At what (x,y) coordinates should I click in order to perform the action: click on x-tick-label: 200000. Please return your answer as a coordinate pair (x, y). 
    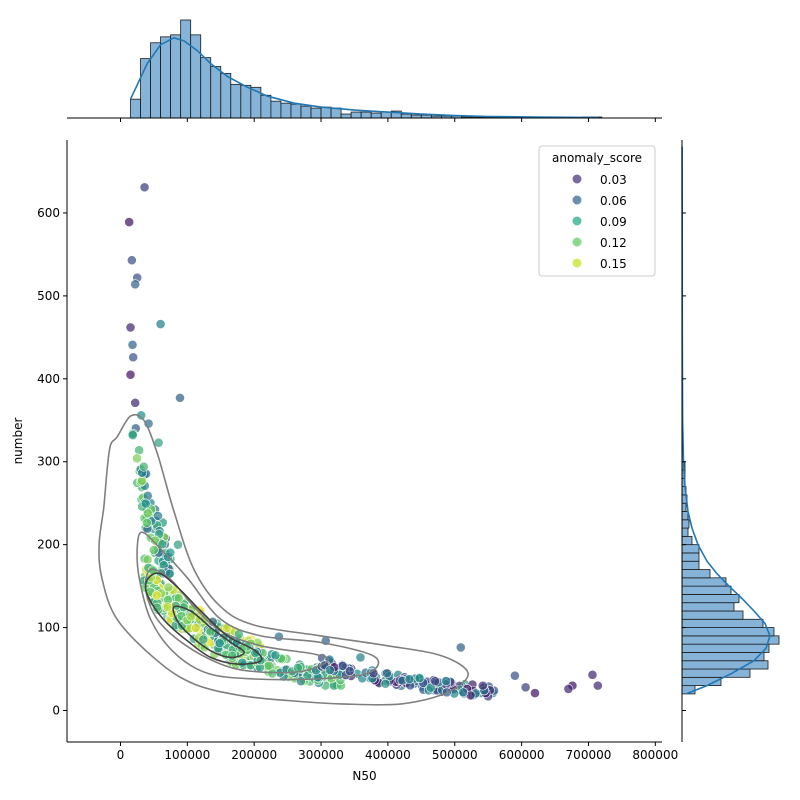
    Looking at the image, I should click on (254, 755).